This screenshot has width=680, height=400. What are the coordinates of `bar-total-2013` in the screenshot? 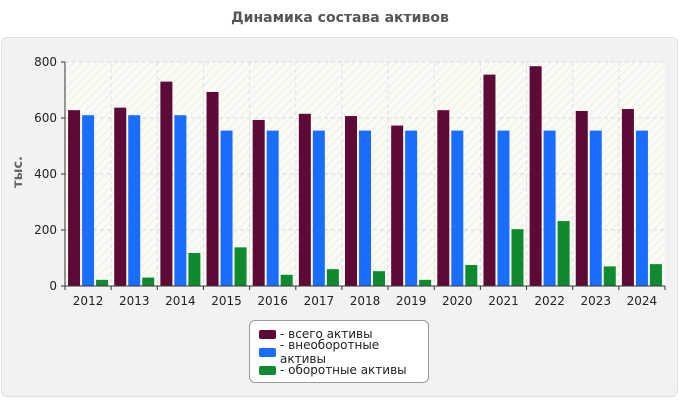 It's located at (120, 196).